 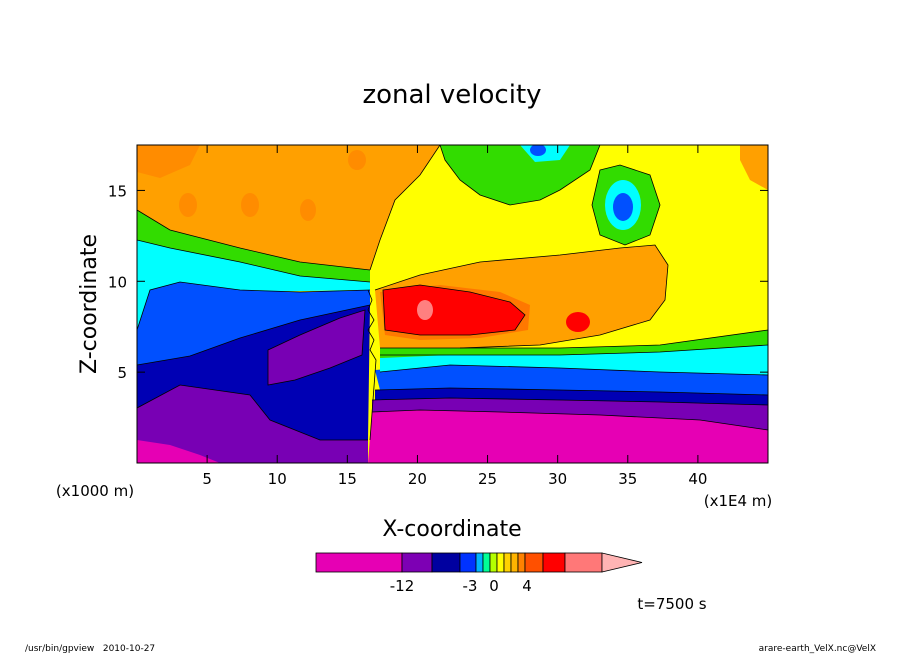 What do you see at coordinates (253, 323) in the screenshot?
I see `field-blue-left` at bounding box center [253, 323].